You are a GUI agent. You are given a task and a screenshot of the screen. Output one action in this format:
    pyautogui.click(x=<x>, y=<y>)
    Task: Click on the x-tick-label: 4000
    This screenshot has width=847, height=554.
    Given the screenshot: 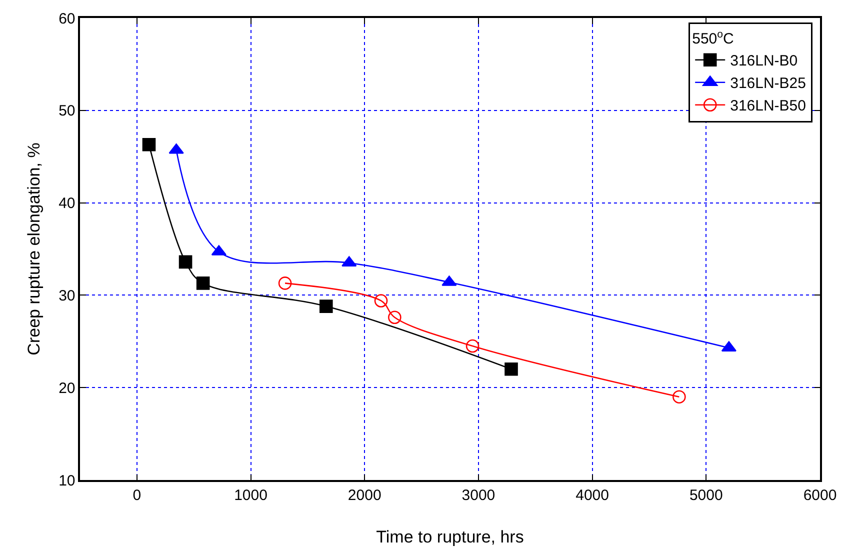 What is the action you would take?
    pyautogui.click(x=592, y=495)
    